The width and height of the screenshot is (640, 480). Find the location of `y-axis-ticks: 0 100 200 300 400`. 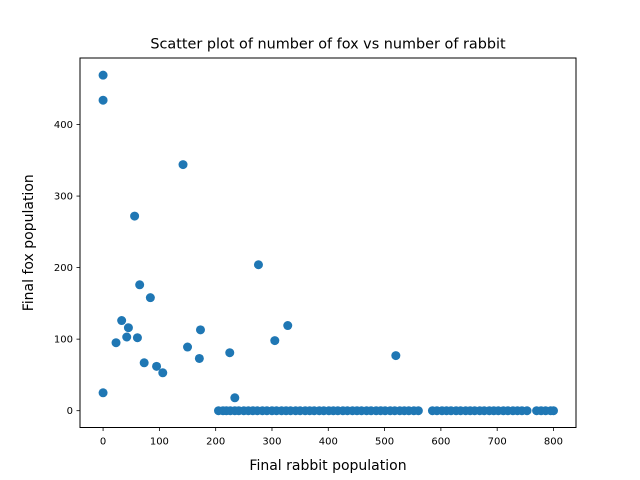

y-axis-ticks: 0 100 200 300 400 is located at coordinates (67, 268).